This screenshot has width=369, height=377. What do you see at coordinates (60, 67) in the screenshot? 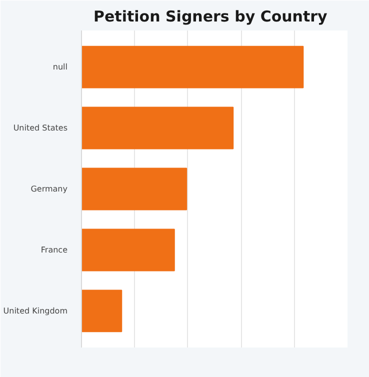
I see `y-tick-label: null` at bounding box center [60, 67].